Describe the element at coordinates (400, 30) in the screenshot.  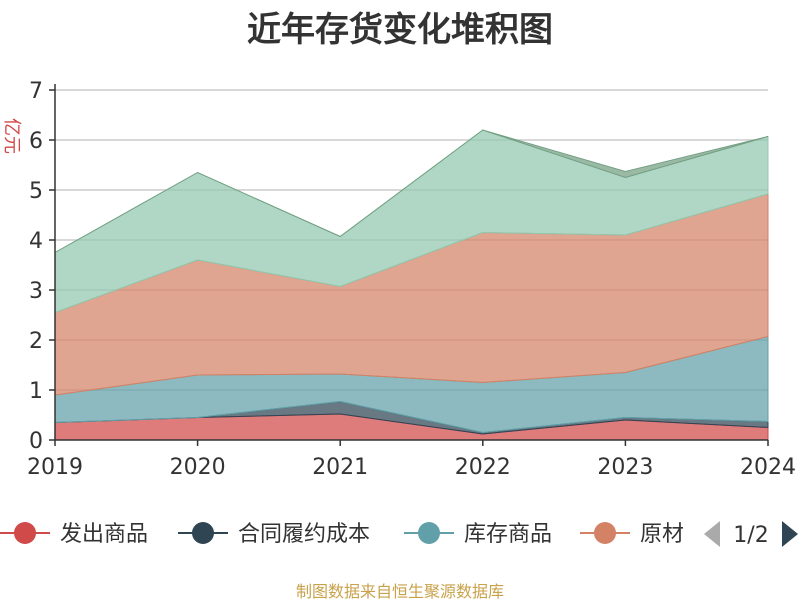
I see `chart-title: 近年存货变化堆积图` at that location.